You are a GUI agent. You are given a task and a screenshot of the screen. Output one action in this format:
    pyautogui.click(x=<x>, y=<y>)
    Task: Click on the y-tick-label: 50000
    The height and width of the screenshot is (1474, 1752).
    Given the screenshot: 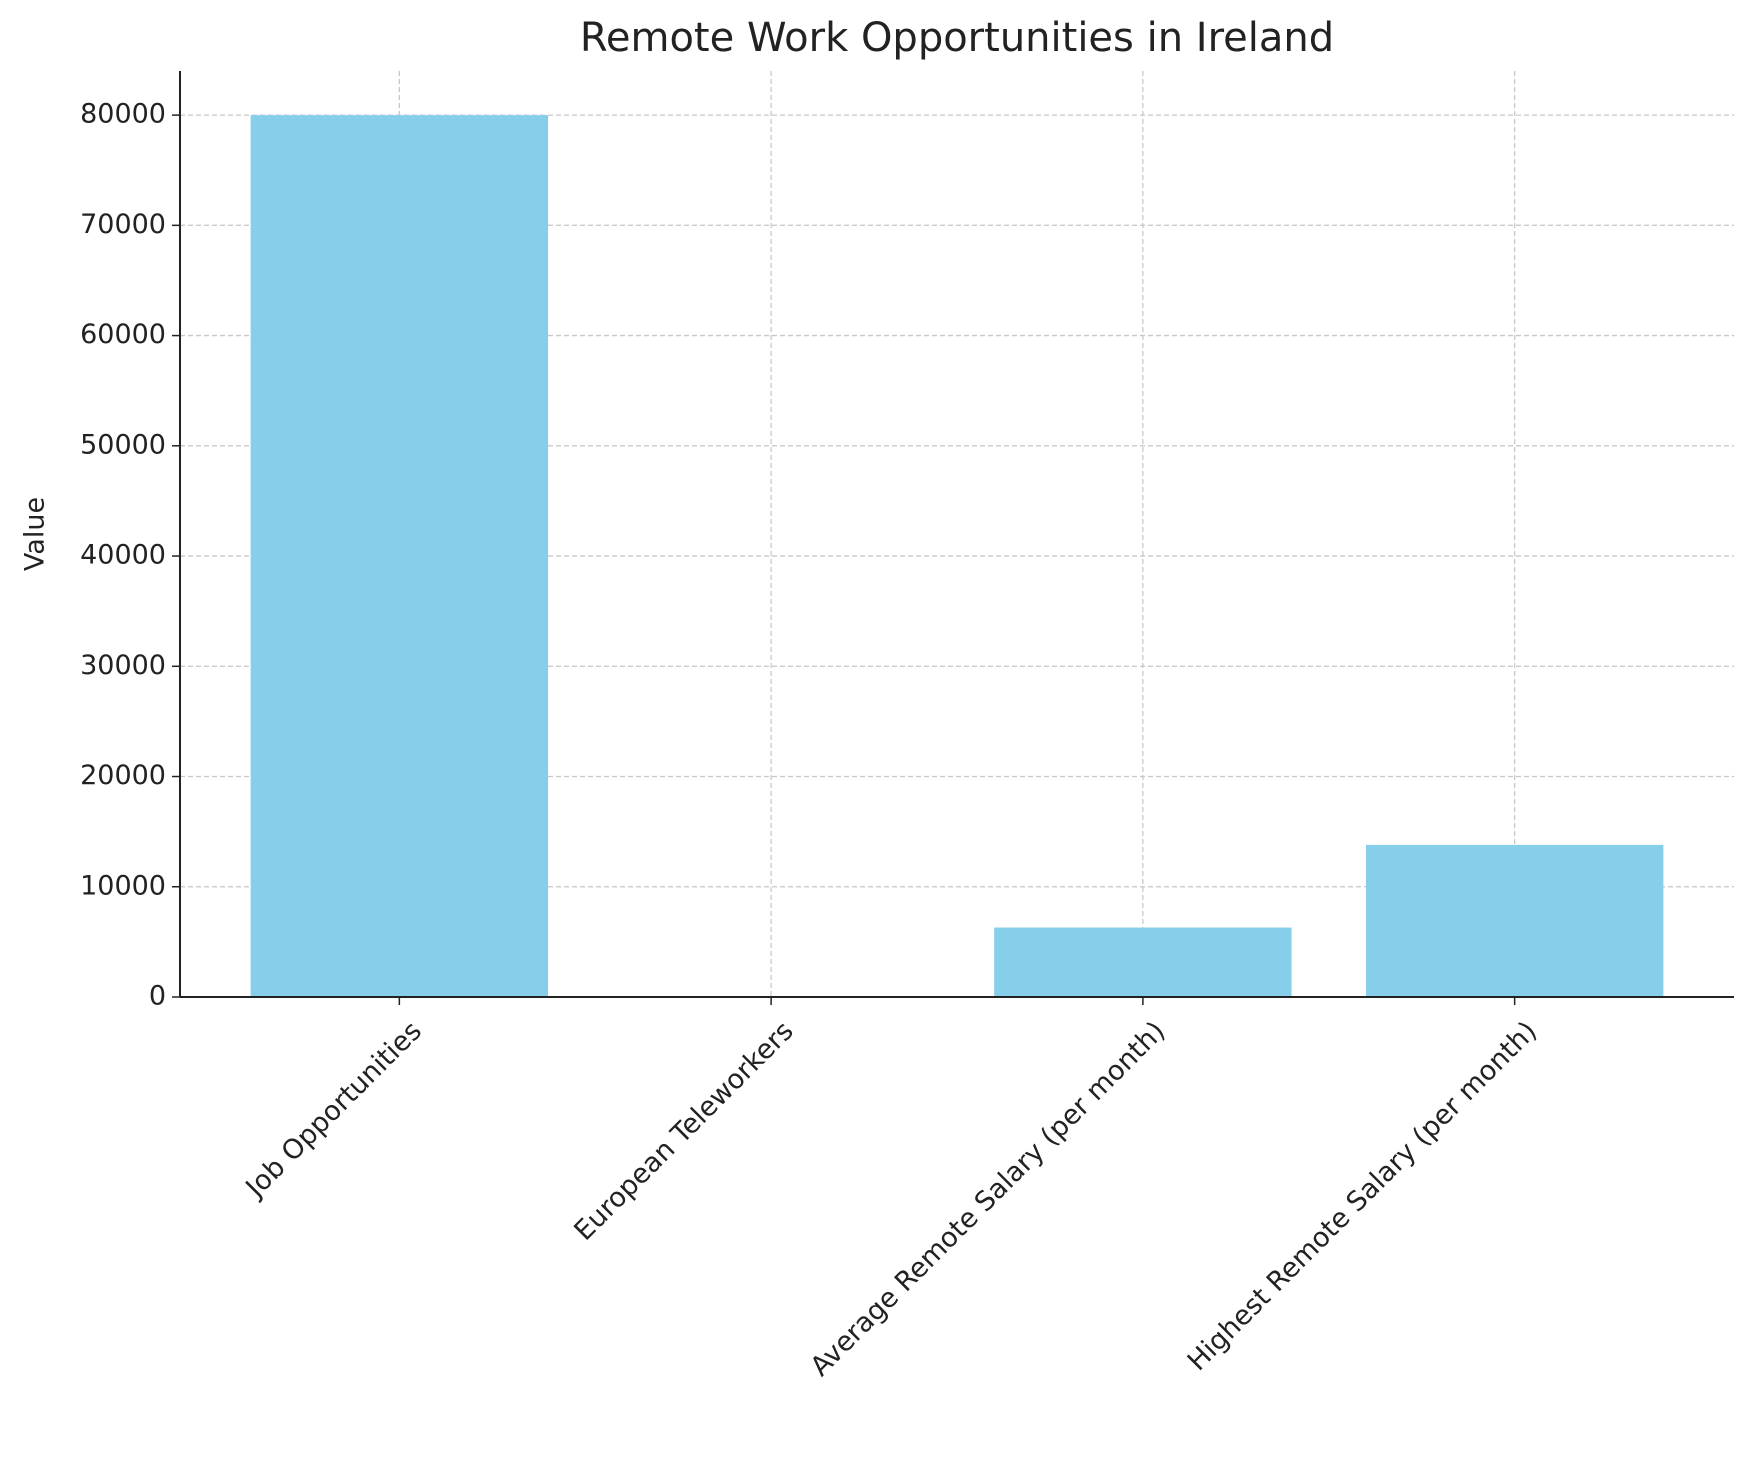 What is the action you would take?
    pyautogui.click(x=123, y=444)
    